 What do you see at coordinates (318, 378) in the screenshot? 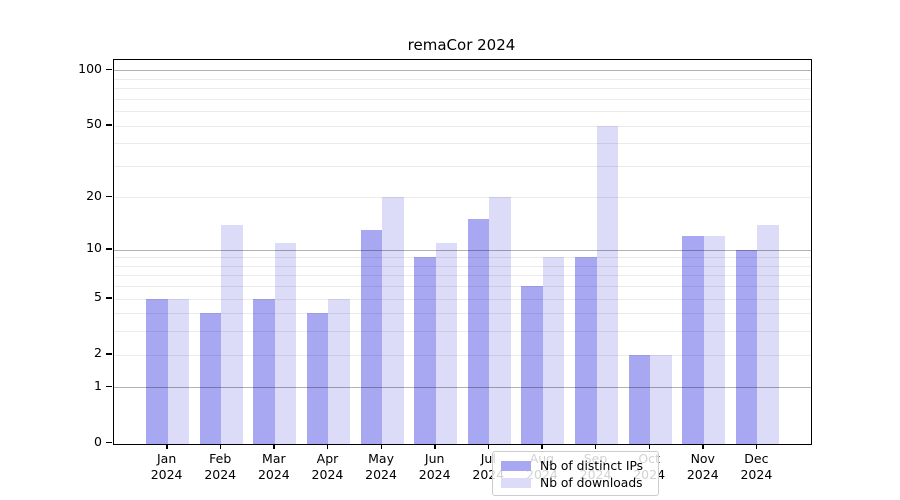
I see `bar-ips-apr` at bounding box center [318, 378].